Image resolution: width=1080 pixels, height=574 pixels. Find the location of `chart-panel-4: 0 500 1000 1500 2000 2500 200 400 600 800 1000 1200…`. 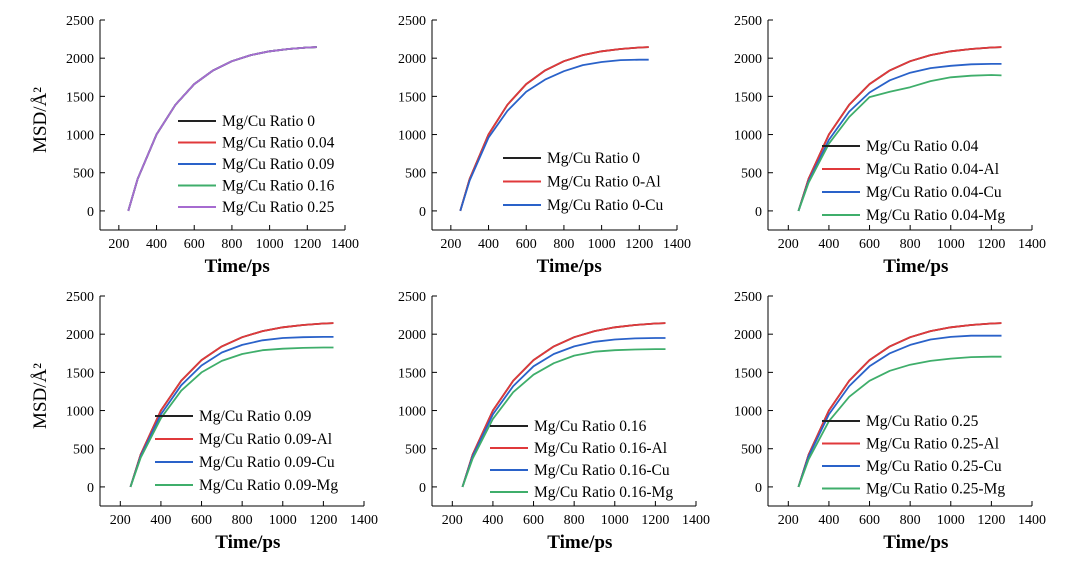

chart-panel-4: 0 500 1000 1500 2000 2500 200 400 600 800 1000 1200… is located at coordinates (204, 421).